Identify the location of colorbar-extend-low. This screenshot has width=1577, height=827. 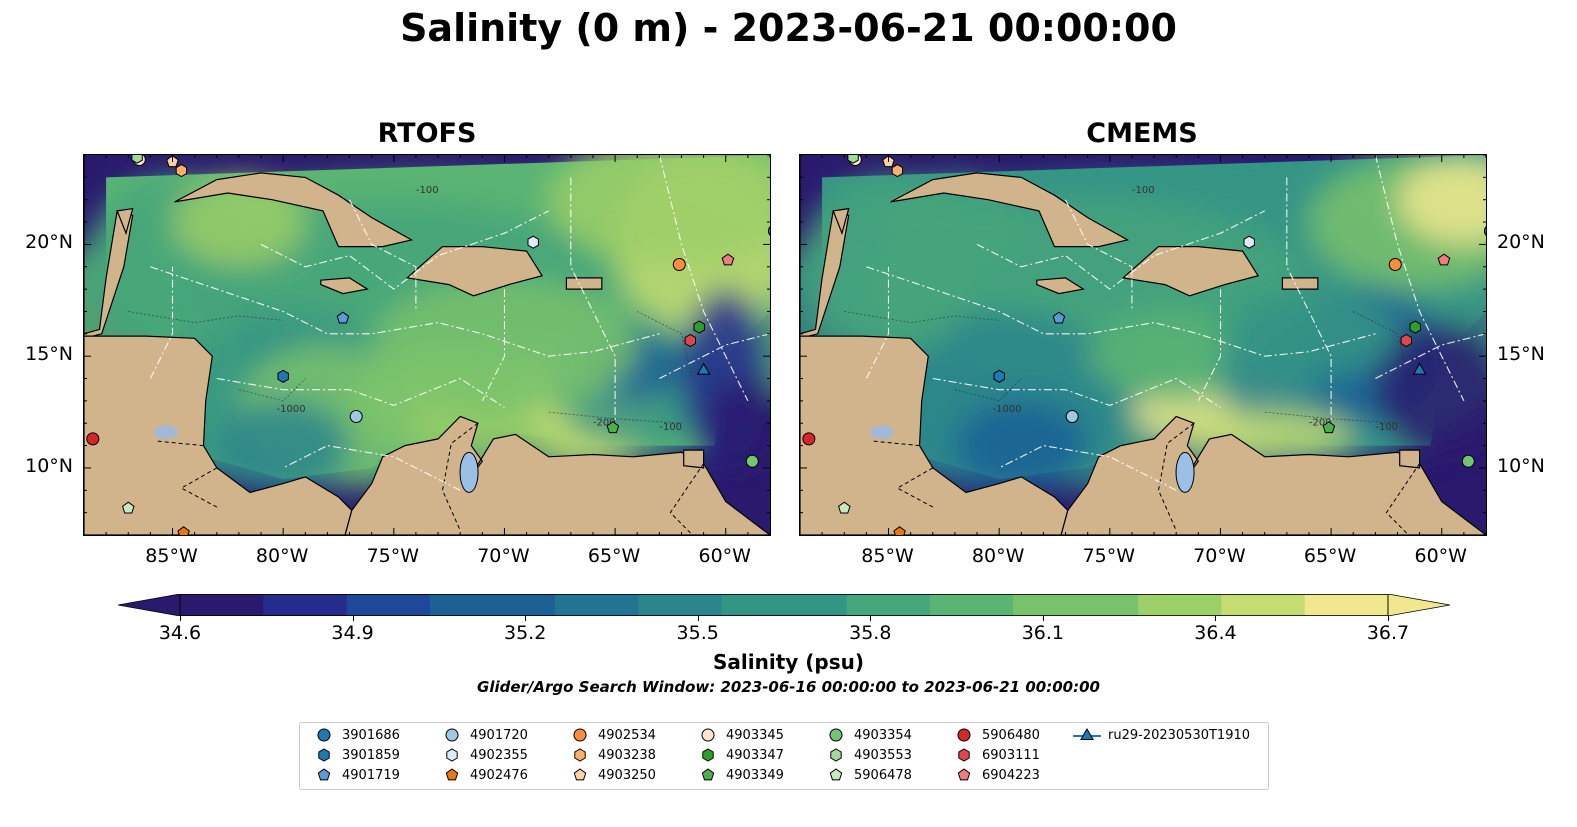
(149, 605).